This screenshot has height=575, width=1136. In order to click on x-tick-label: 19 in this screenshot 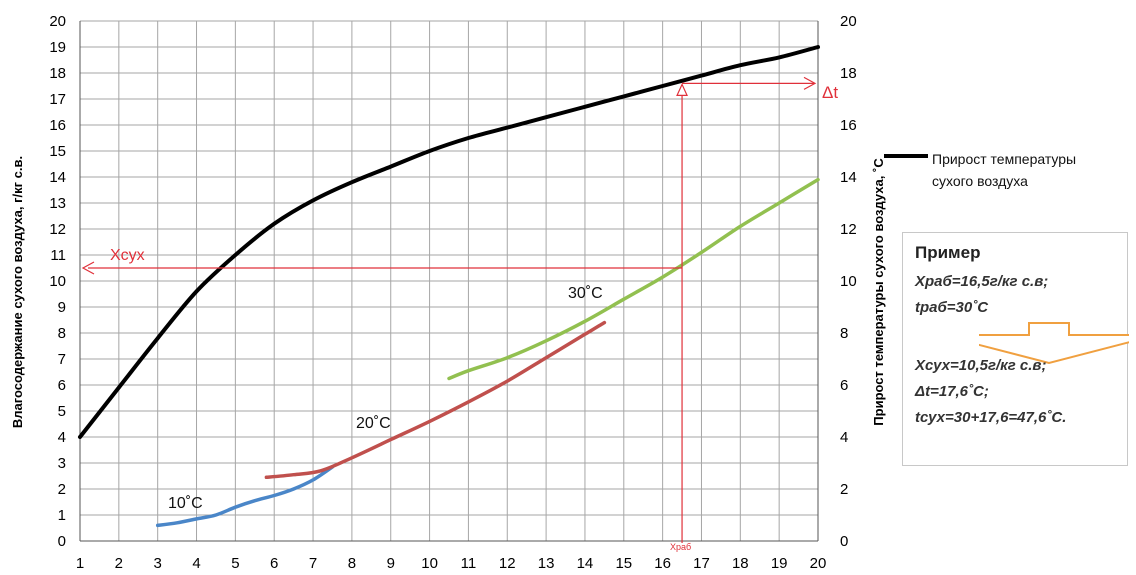, I will do `click(779, 563)`.